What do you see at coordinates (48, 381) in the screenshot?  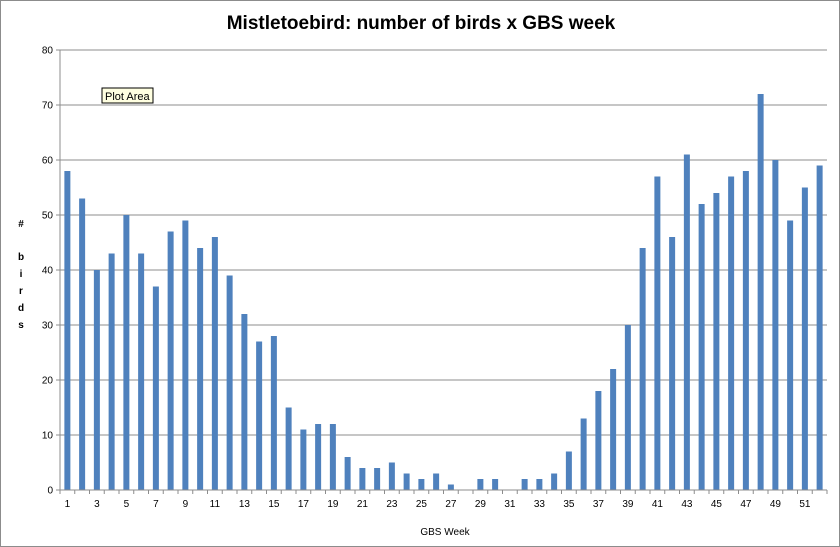 I see `y-tick-label: 20` at bounding box center [48, 381].